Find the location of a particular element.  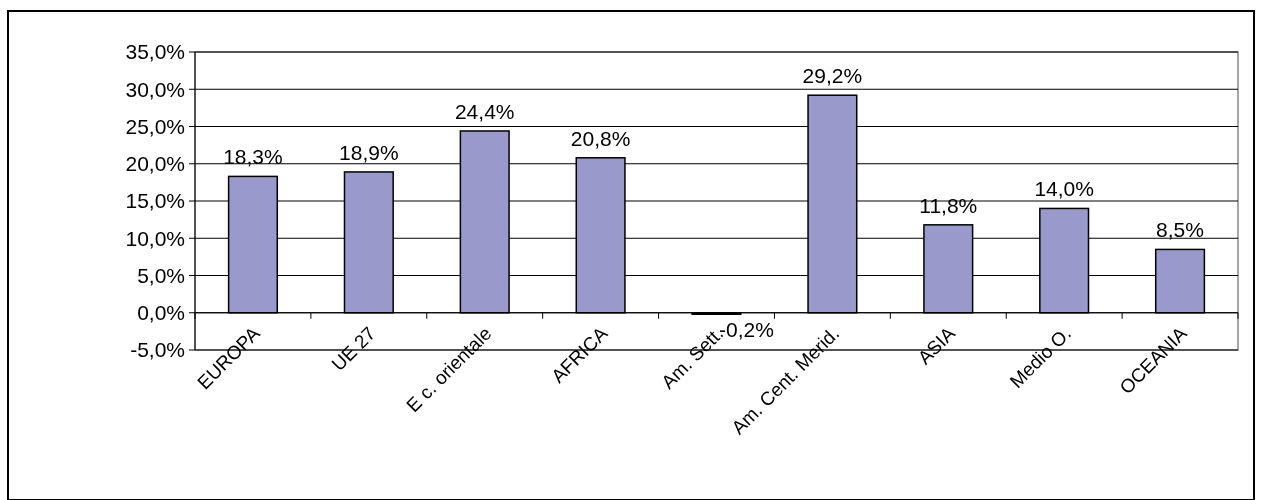

y-tick-label: 25,0% is located at coordinates (155, 126).